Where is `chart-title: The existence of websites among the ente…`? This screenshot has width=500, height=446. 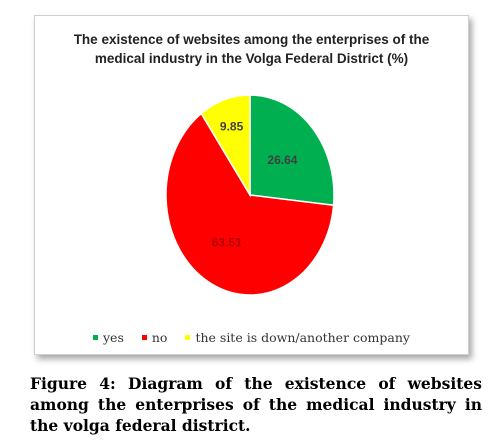
chart-title: The existence of websites among the ente… is located at coordinates (251, 49).